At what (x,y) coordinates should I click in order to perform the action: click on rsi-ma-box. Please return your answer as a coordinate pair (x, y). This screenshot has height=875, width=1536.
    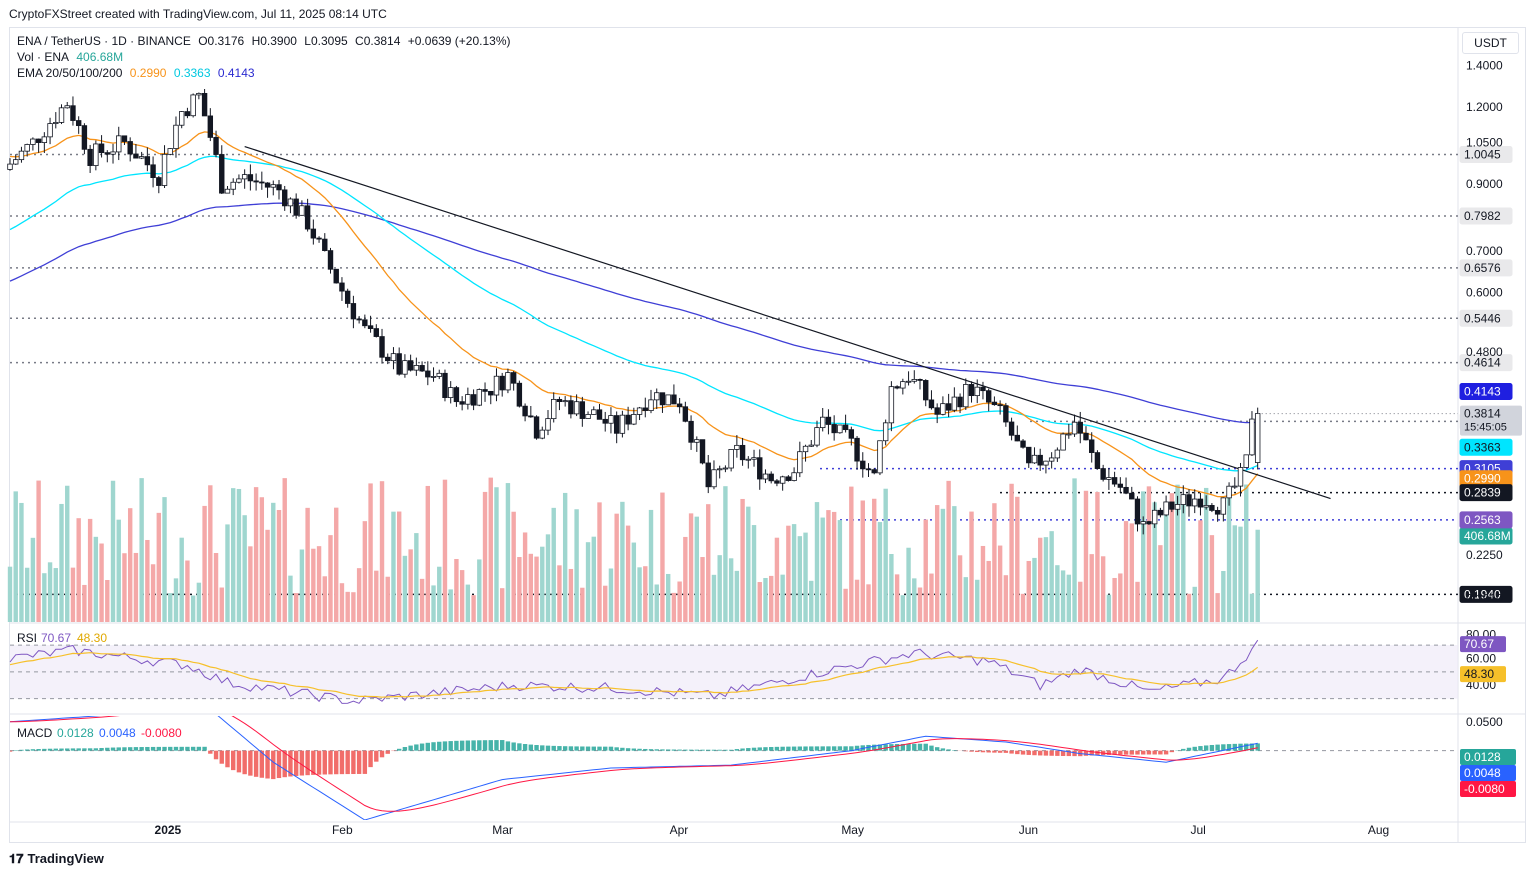
    Looking at the image, I should click on (1483, 674).